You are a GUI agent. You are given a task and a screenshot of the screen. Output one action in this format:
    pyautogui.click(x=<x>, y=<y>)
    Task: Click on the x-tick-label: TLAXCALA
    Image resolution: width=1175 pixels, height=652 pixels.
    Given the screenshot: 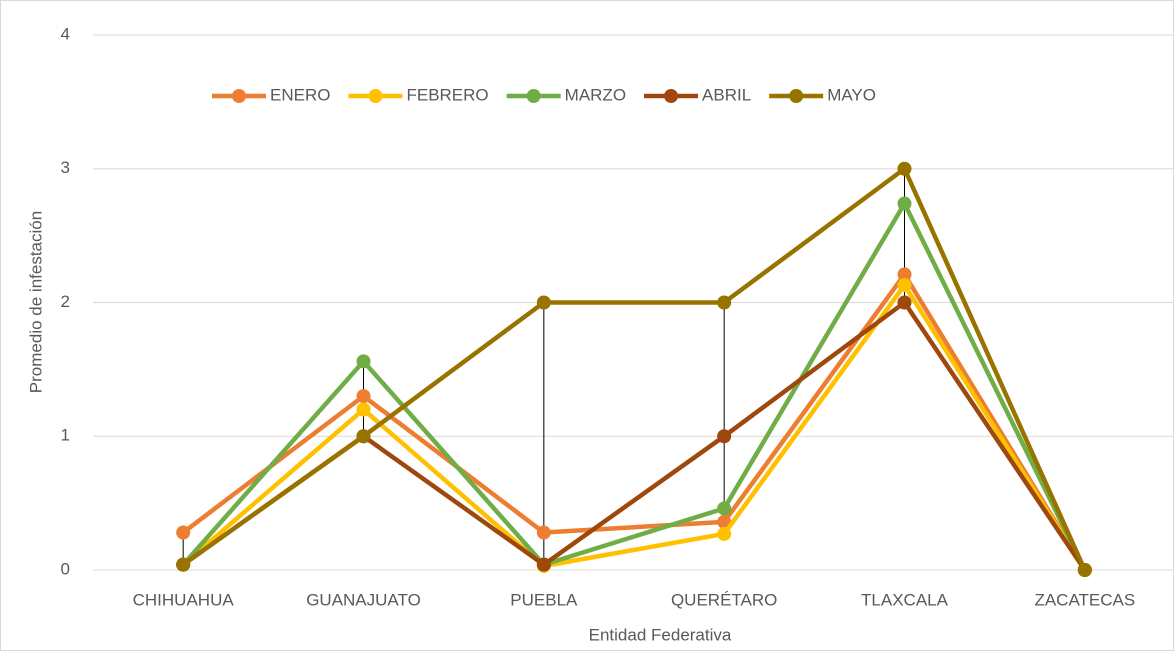 What is the action you would take?
    pyautogui.click(x=905, y=599)
    